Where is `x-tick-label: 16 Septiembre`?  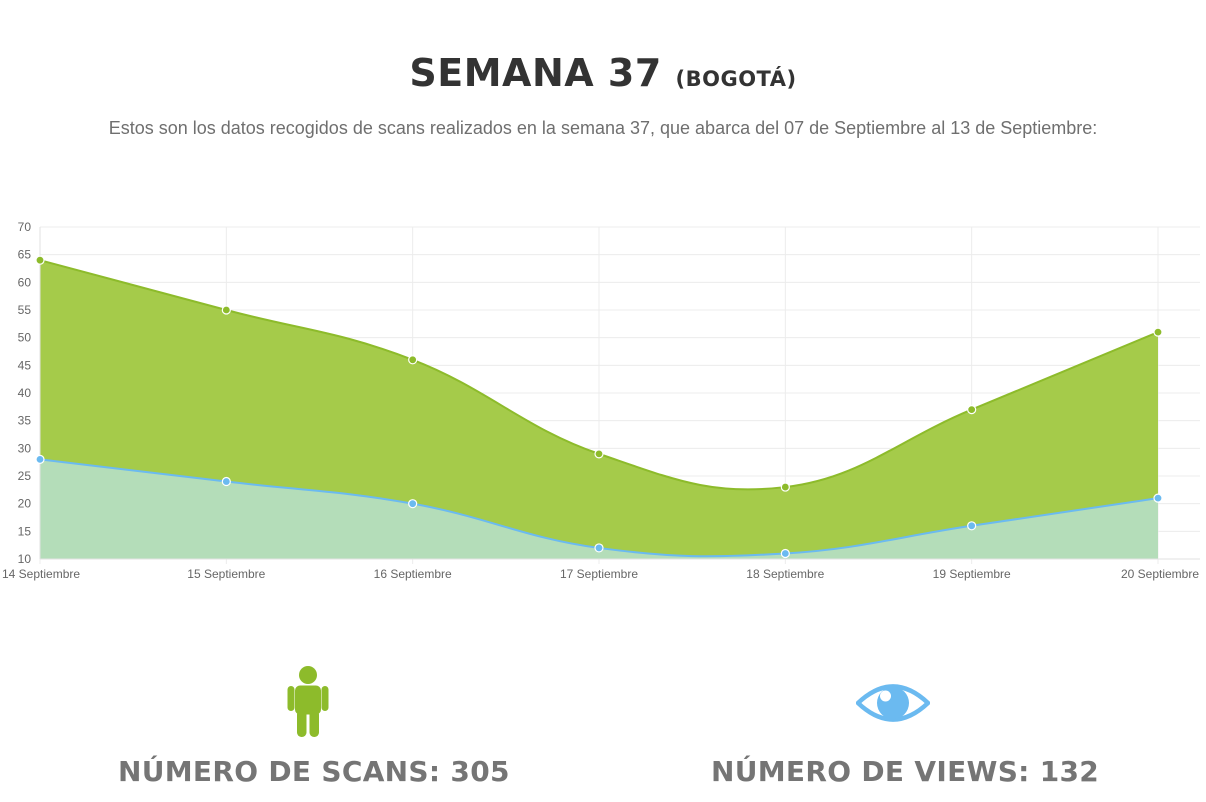
x-tick-label: 16 Septiembre is located at coordinates (413, 574).